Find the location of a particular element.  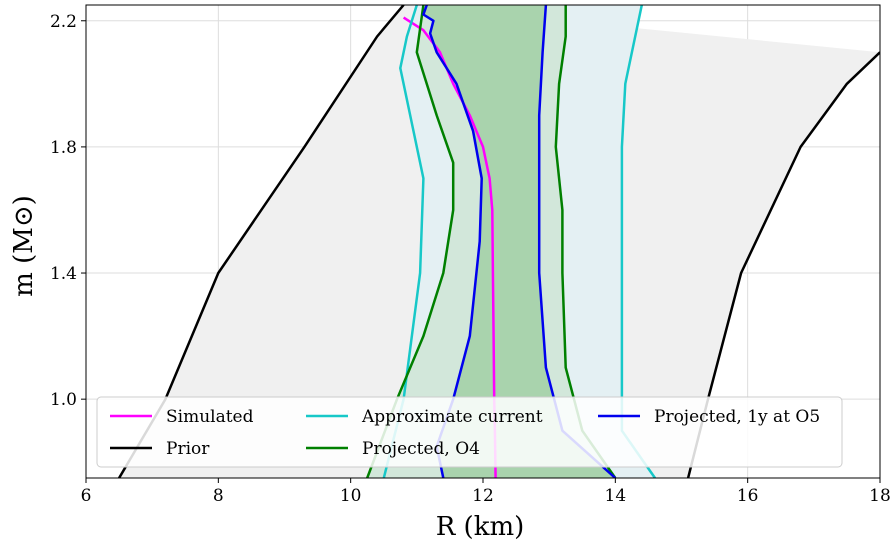

legend-box is located at coordinates (469, 432).